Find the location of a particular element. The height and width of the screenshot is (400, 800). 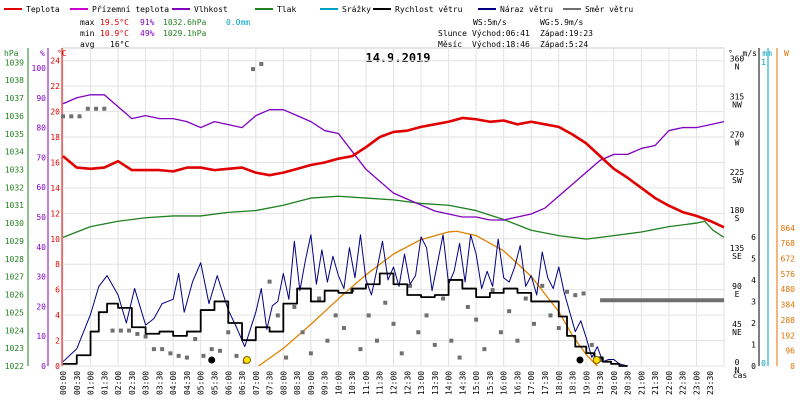

tick-label-x: 04:30 is located at coordinates (187, 383).